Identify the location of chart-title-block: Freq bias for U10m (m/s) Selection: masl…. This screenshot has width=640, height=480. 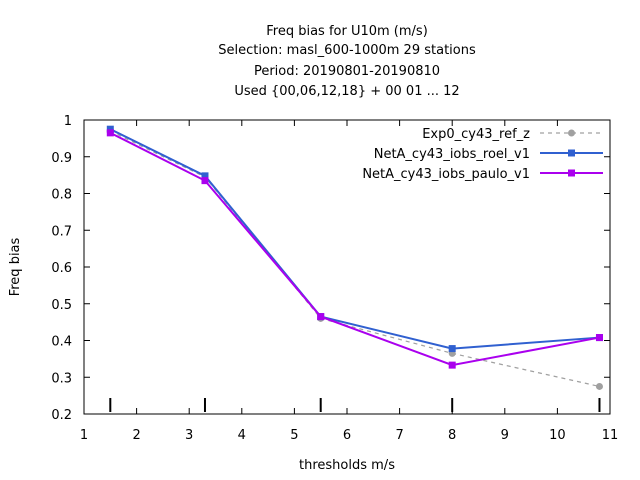
(347, 61).